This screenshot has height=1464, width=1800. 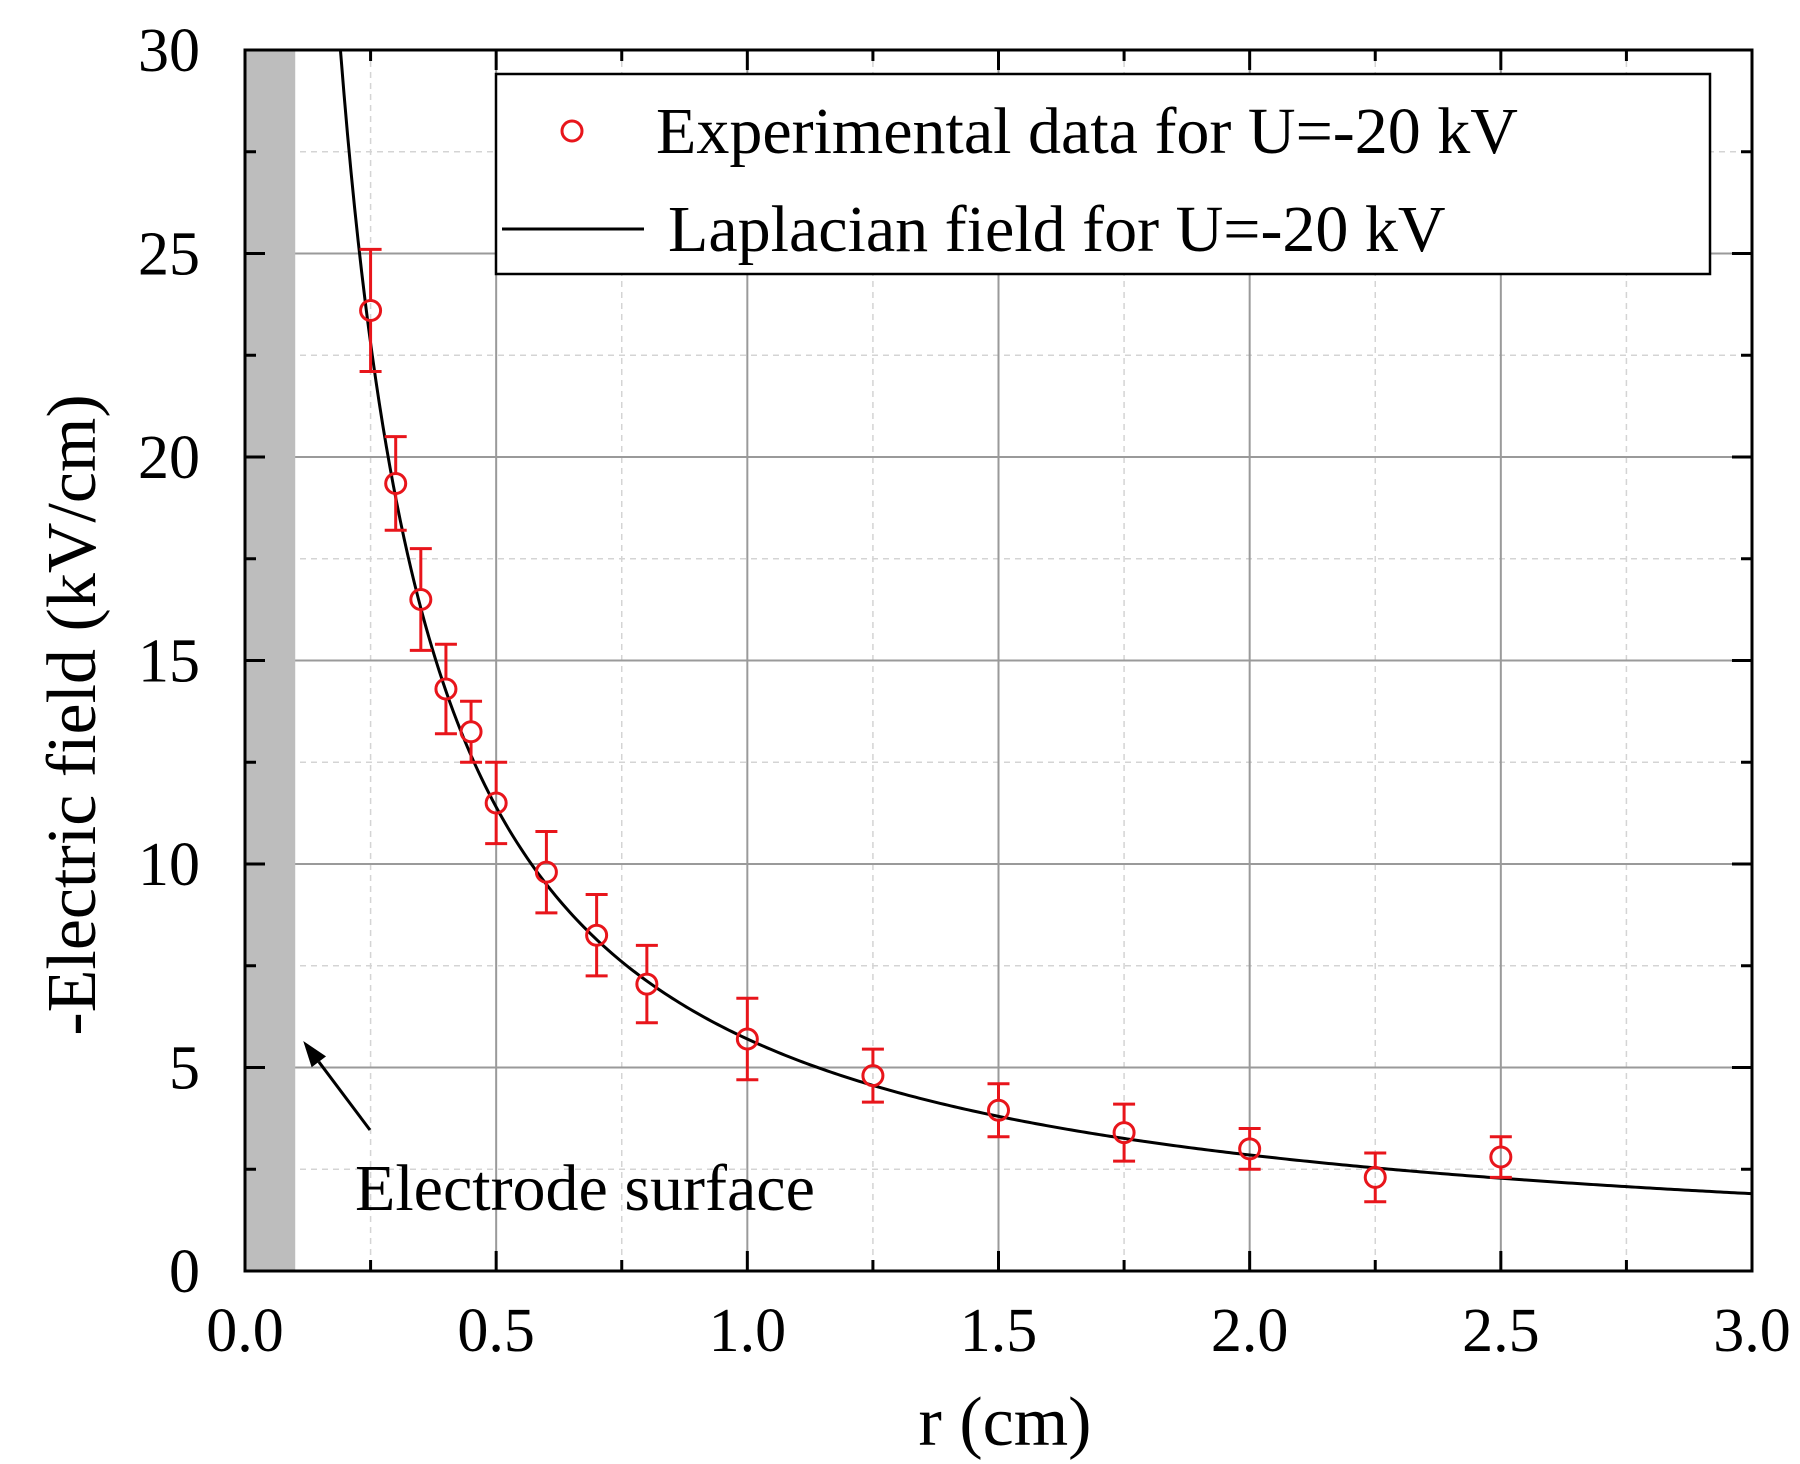 I want to click on y-tick-label: 10, so click(x=169, y=865).